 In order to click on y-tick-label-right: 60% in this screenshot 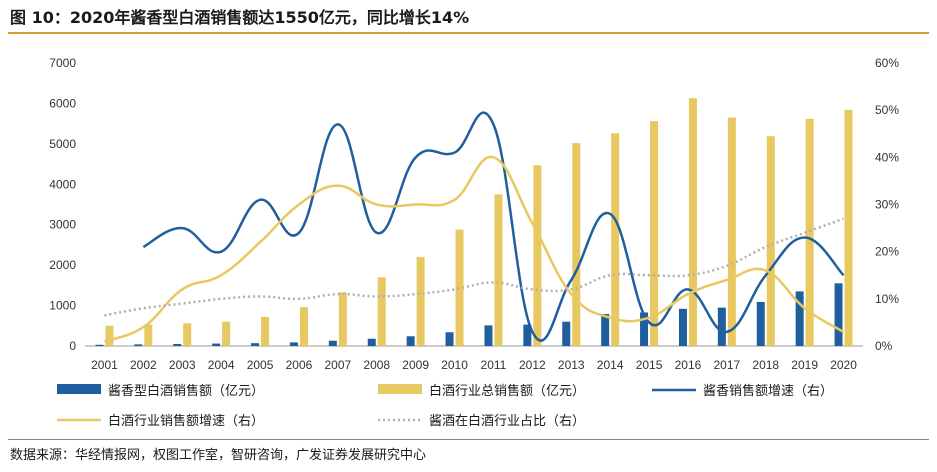, I will do `click(887, 63)`.